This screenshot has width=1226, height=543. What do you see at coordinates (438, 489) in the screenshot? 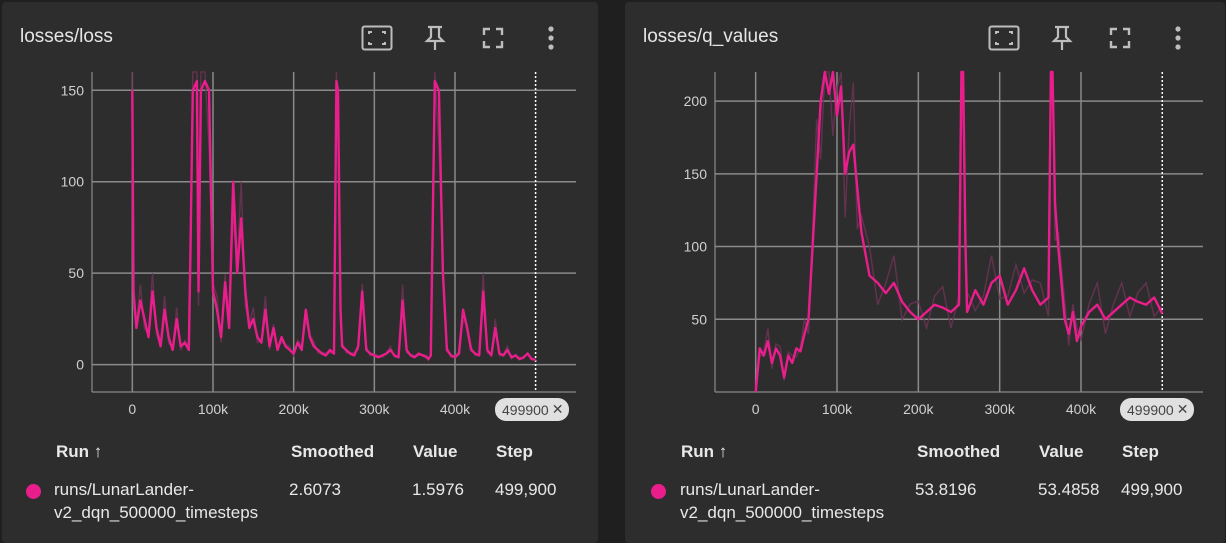
I see `current-value: 1.5976` at bounding box center [438, 489].